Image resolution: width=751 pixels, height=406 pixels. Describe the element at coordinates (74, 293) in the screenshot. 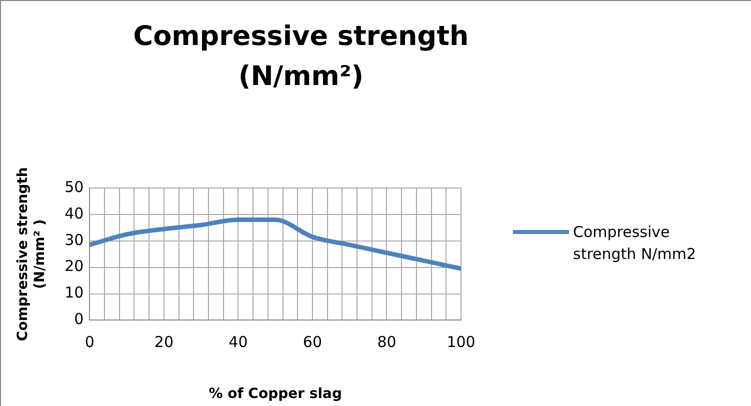

I see `y-tick-label: 10` at that location.